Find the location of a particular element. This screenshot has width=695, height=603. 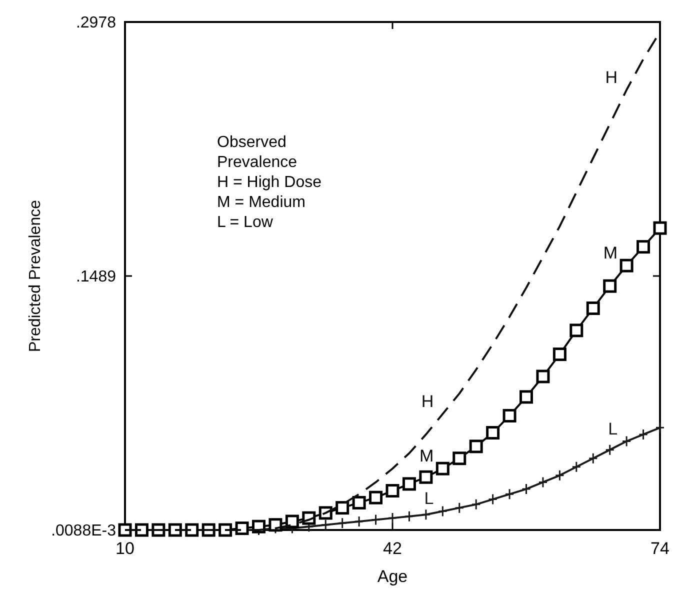

y-axis-title: Predicted Prevalence is located at coordinates (35, 276).